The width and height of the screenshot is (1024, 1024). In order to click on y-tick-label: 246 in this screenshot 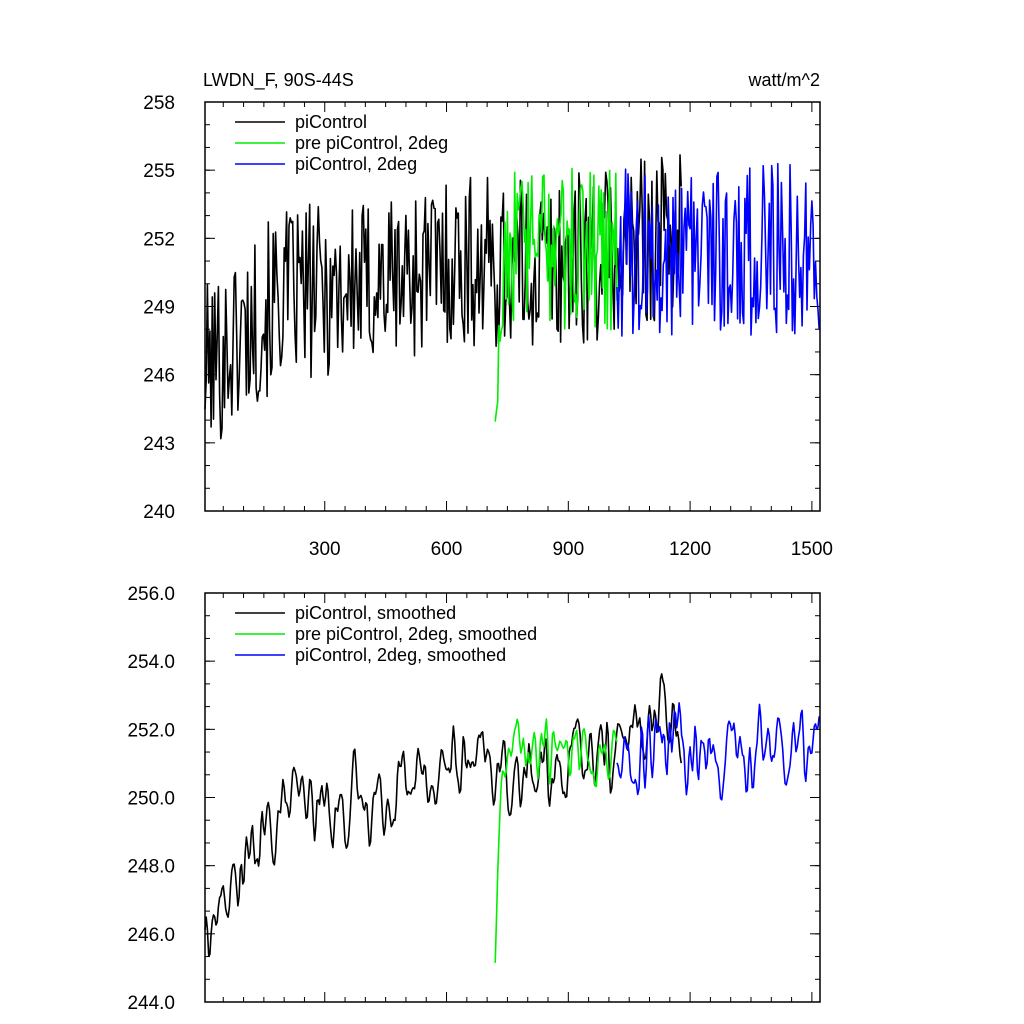, I will do `click(159, 376)`.